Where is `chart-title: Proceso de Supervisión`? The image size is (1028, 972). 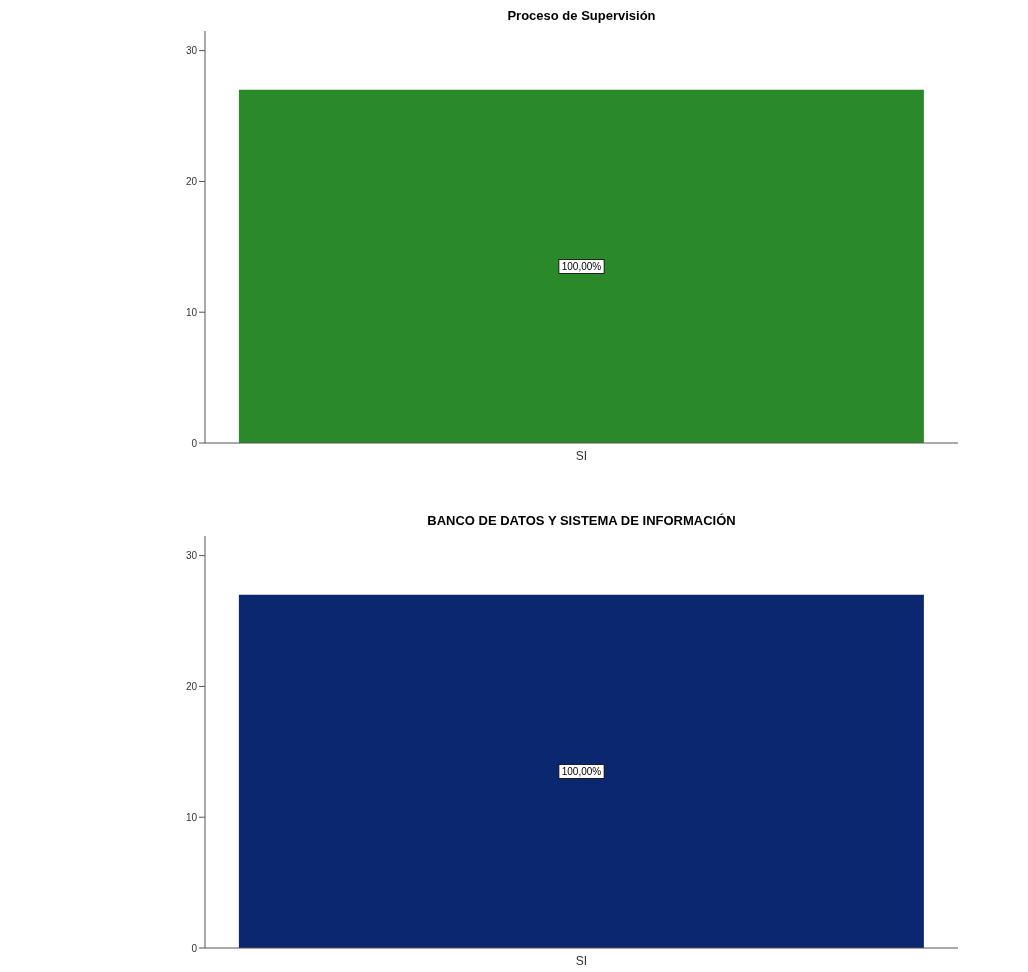
chart-title: Proceso de Supervisión is located at coordinates (581, 15).